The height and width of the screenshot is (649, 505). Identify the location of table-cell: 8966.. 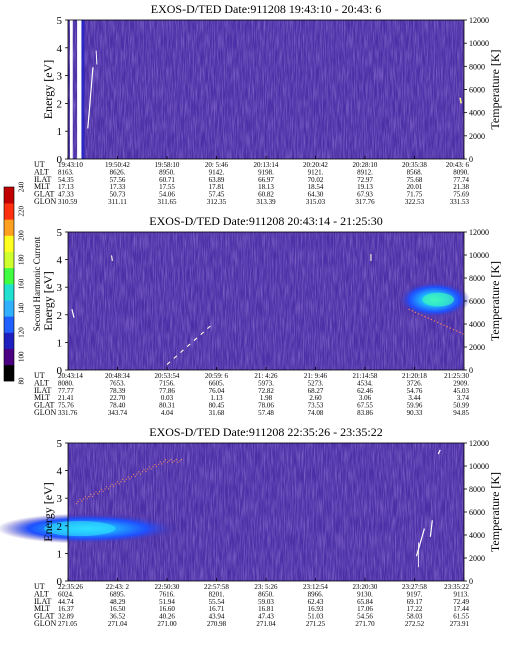
(316, 594).